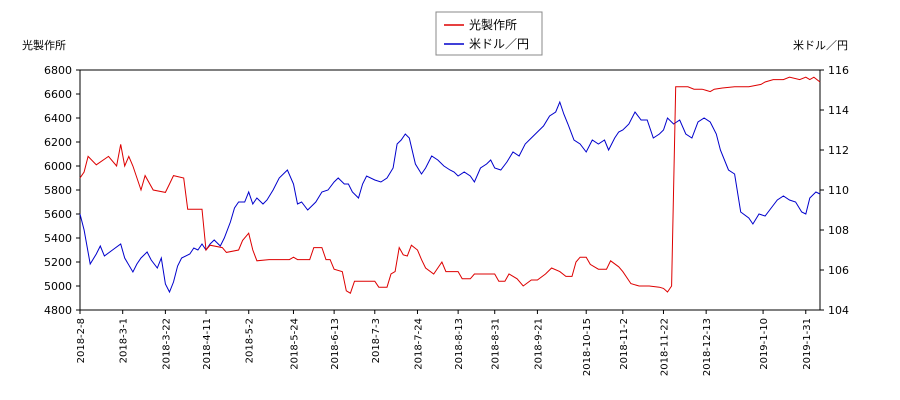 The image size is (900, 400). Describe the element at coordinates (58, 214) in the screenshot. I see `left-tick-label: 5600` at that location.